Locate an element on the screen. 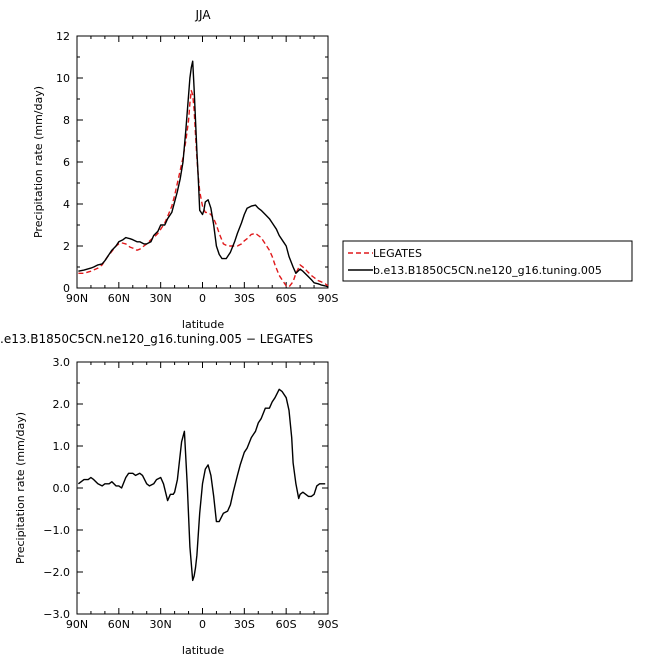 The height and width of the screenshot is (663, 663). top-series is located at coordinates (203, 174).